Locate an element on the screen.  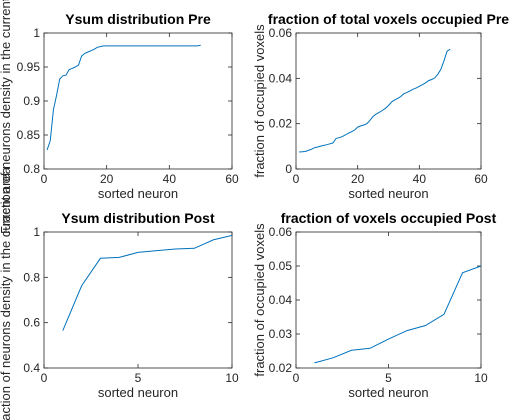
y-tick-label: 0 is located at coordinates (288, 169).